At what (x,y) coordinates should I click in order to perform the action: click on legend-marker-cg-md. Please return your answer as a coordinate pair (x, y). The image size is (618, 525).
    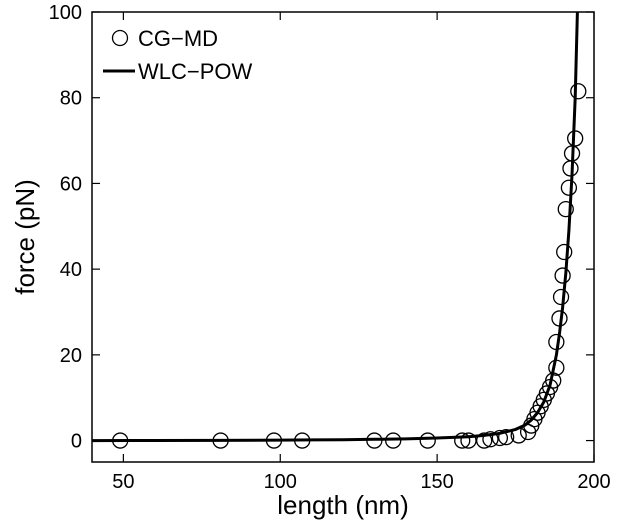
    Looking at the image, I should click on (120, 38).